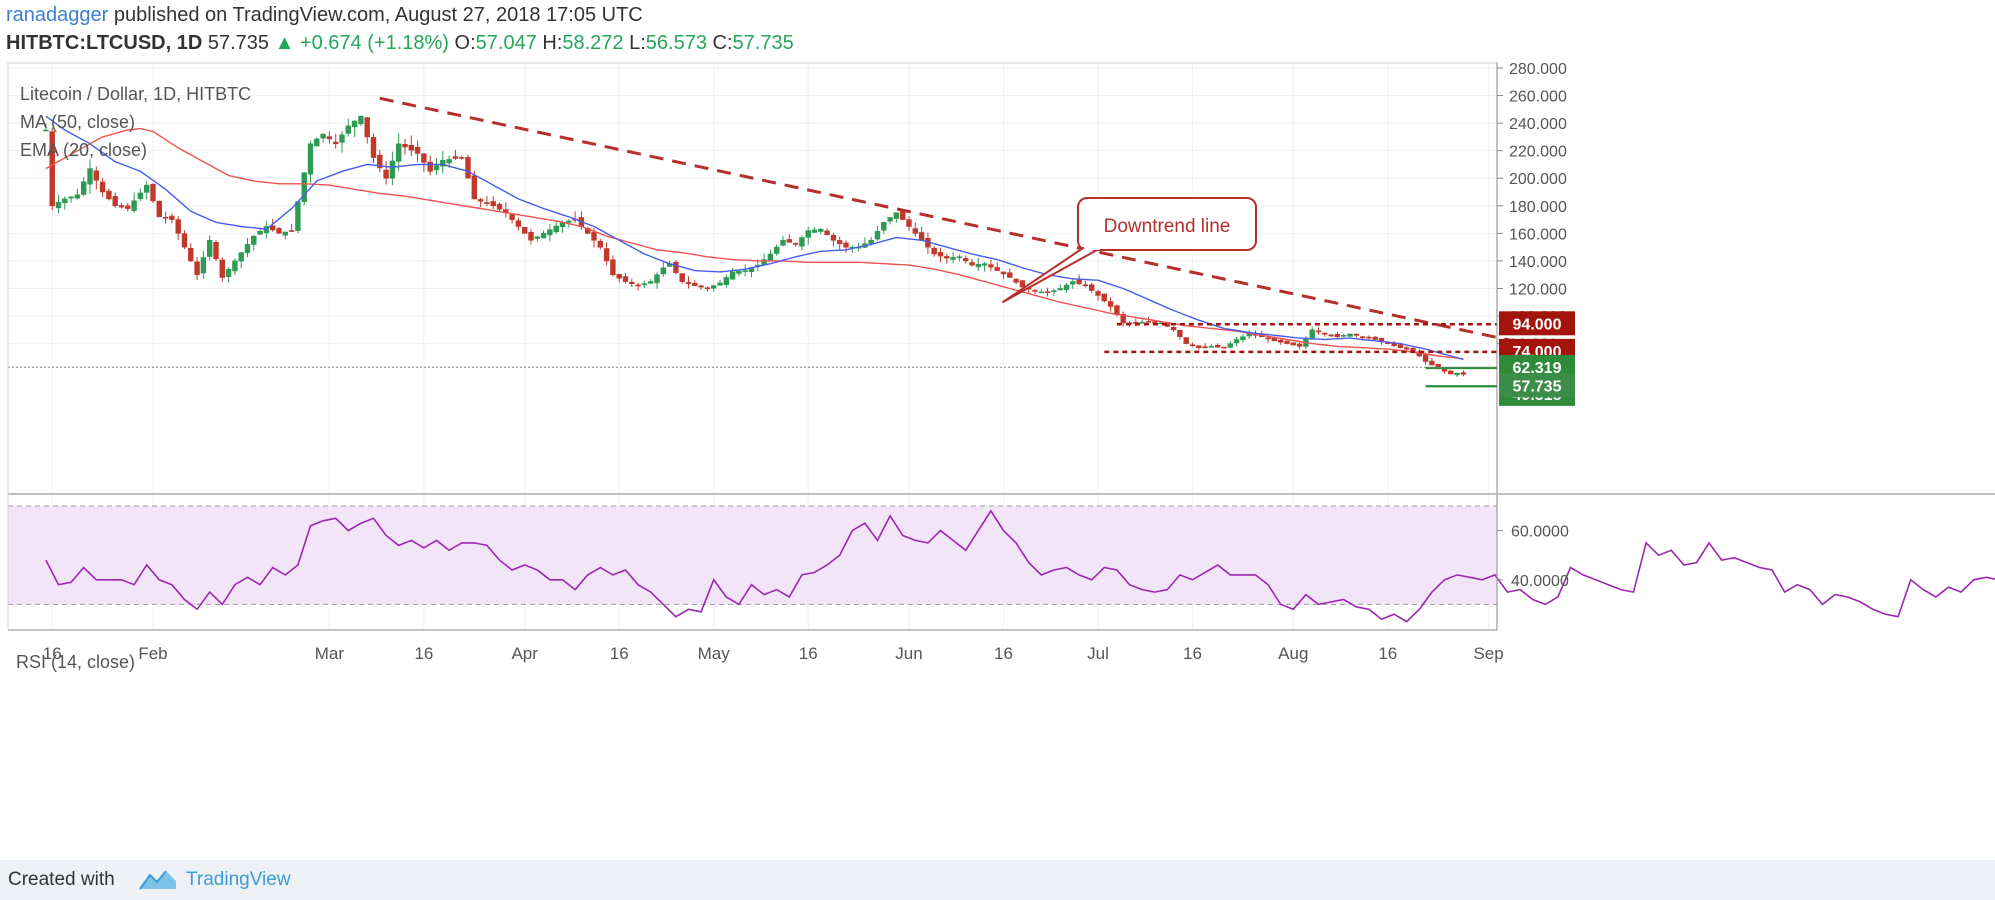 The width and height of the screenshot is (1995, 900). What do you see at coordinates (57, 15) in the screenshot?
I see `author-link: ranadagger` at bounding box center [57, 15].